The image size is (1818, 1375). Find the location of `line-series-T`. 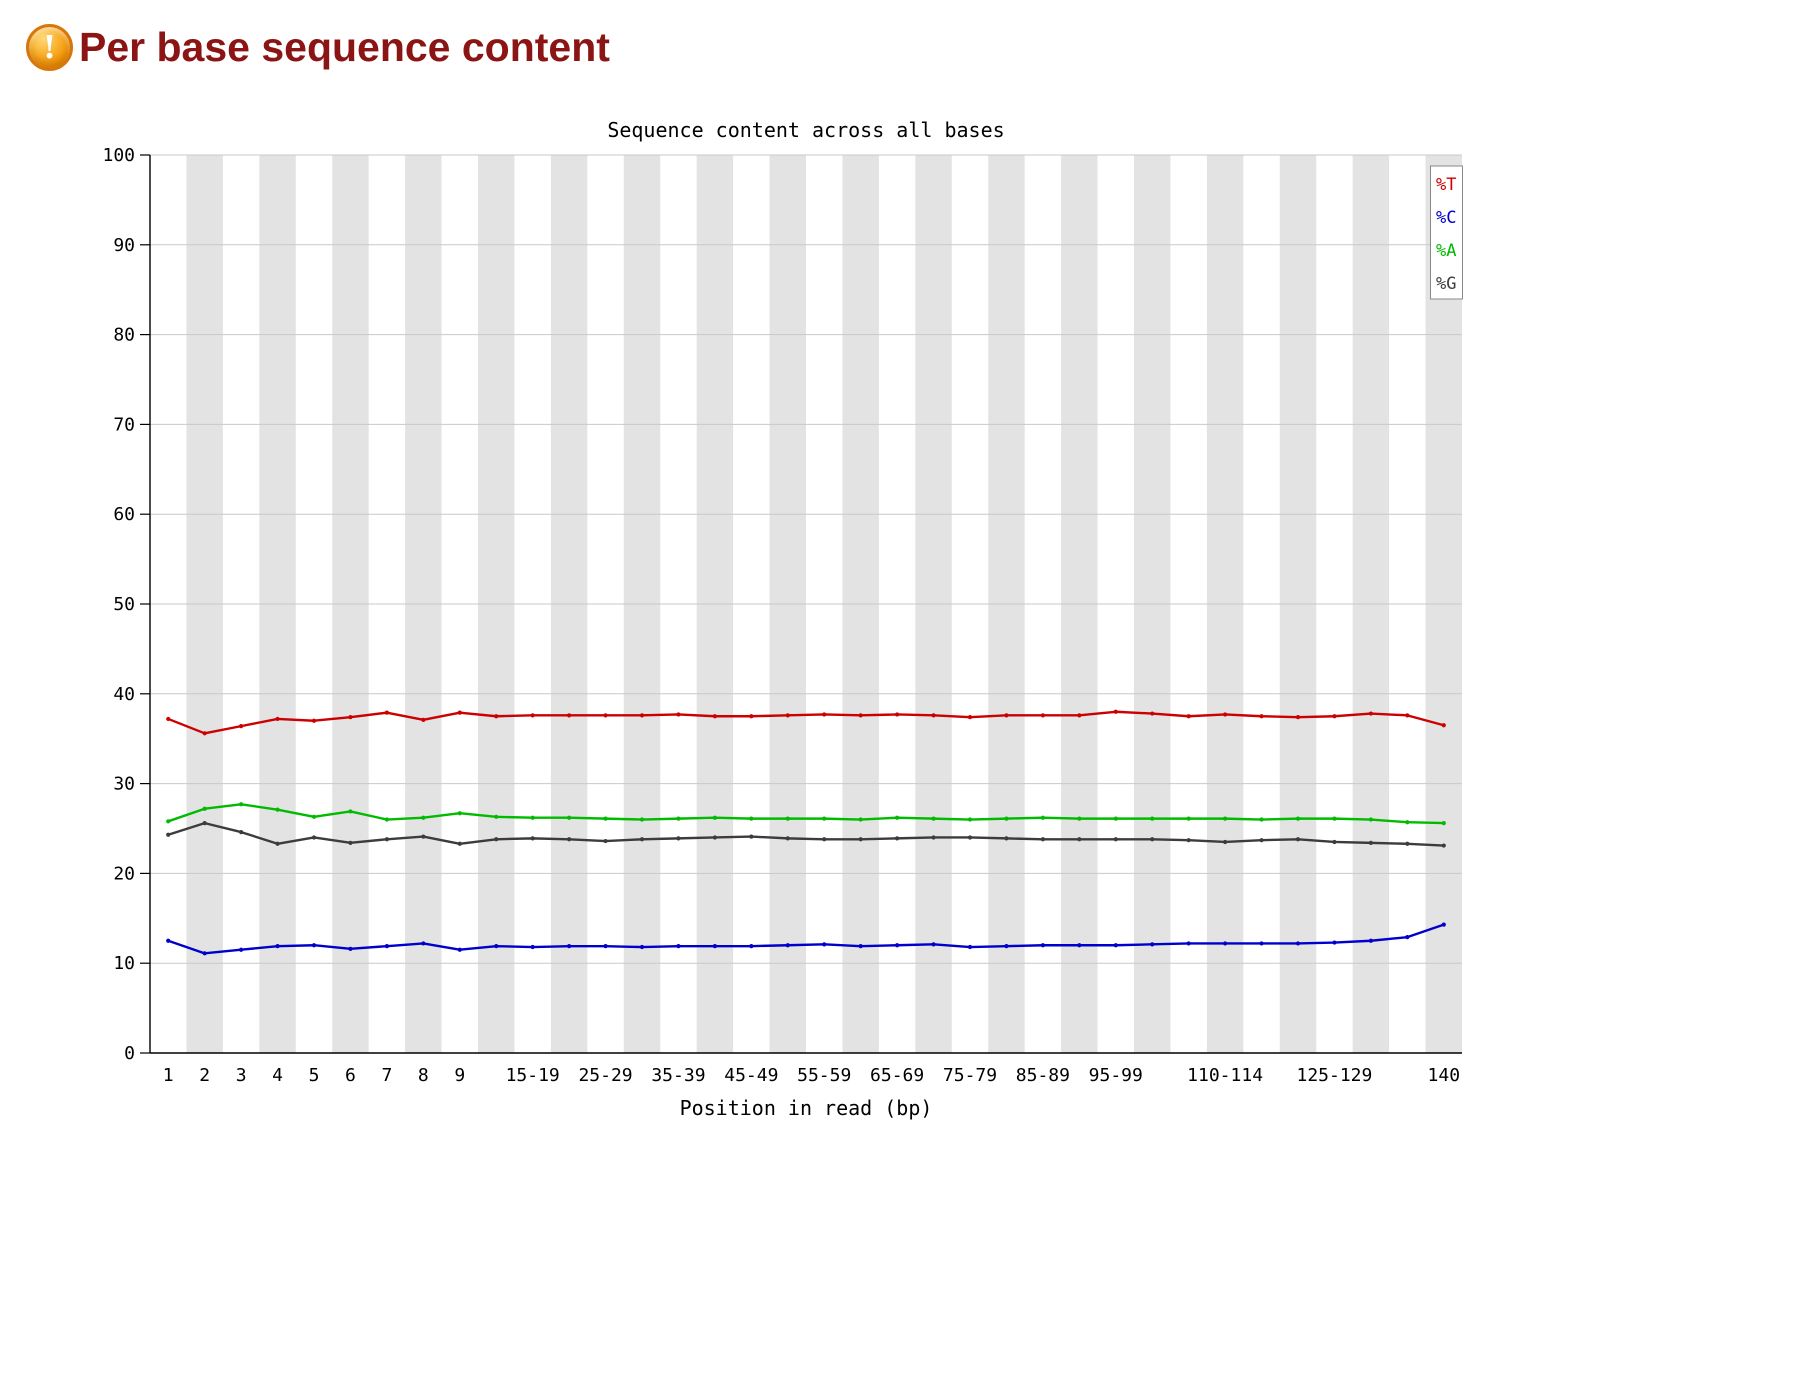

line-series-T is located at coordinates (806, 722).